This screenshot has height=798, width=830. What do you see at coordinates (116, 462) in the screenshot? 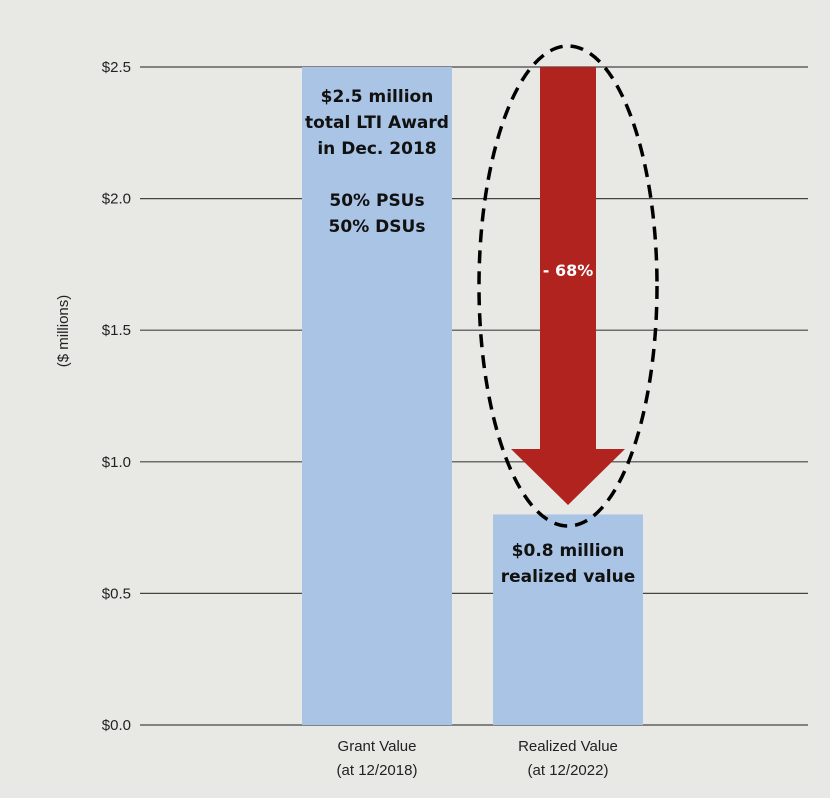
I see `y-tick-label: $1.0` at bounding box center [116, 462].